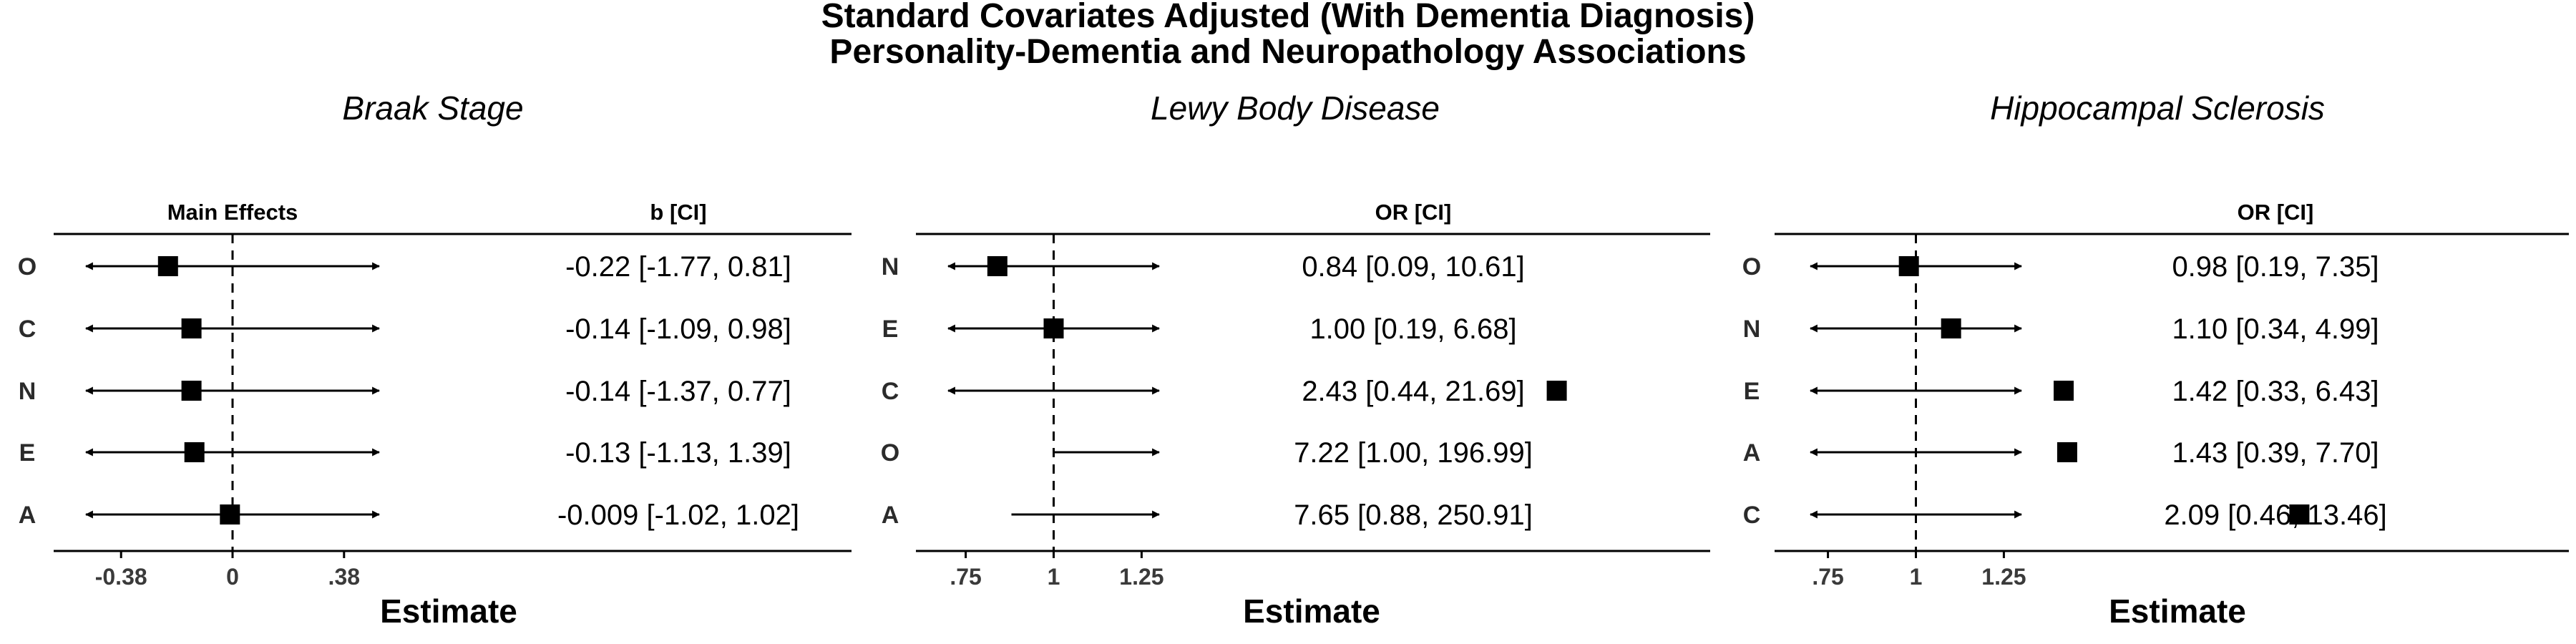 This screenshot has height=644, width=2576. What do you see at coordinates (2275, 515) in the screenshot?
I see `ci-text: 2.09 [0.46, 13.46]` at bounding box center [2275, 515].